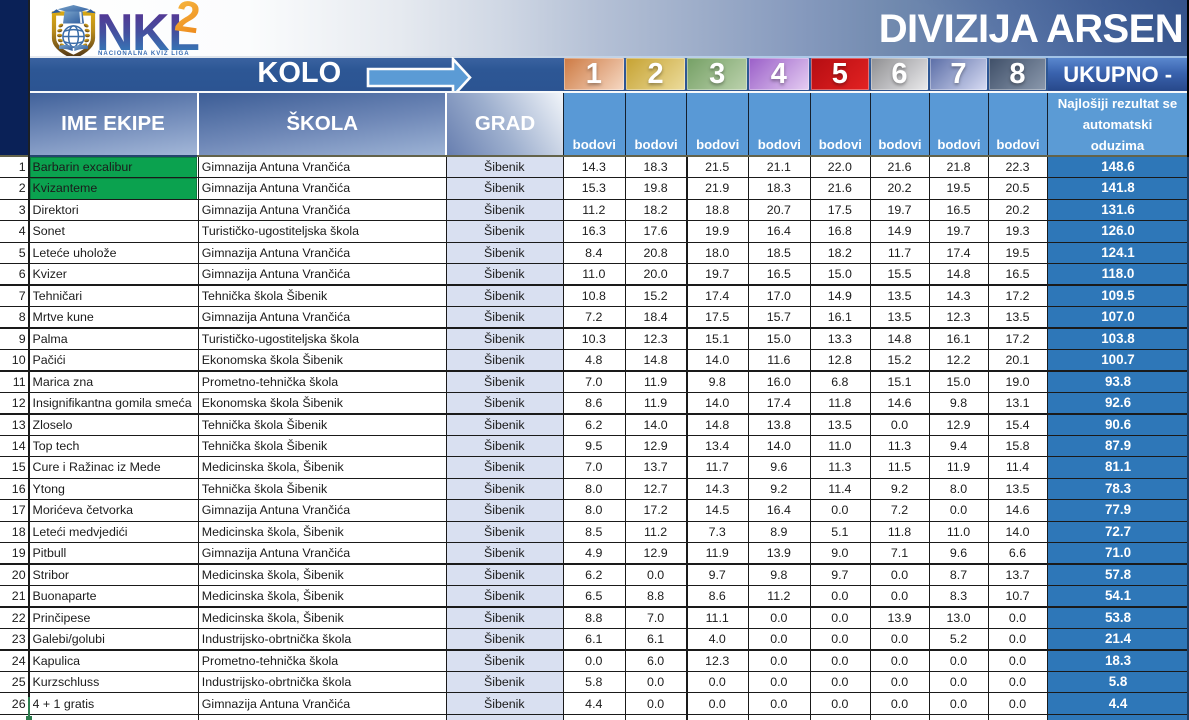 This screenshot has height=720, width=1189. I want to click on svg-text: NACIONALNA KVIZ LIGA, so click(144, 53).